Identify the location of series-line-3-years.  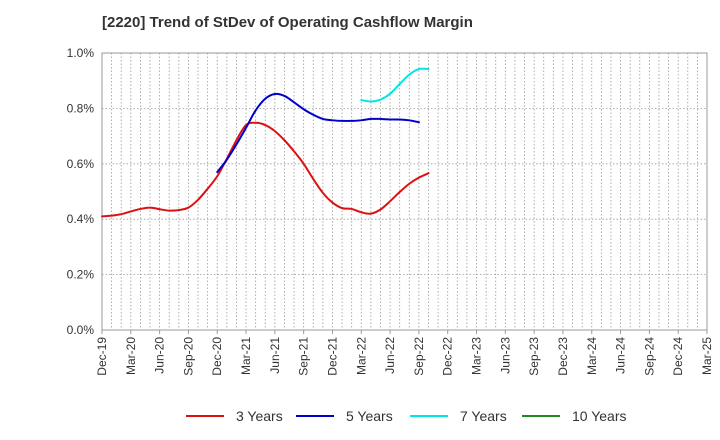
(265, 169).